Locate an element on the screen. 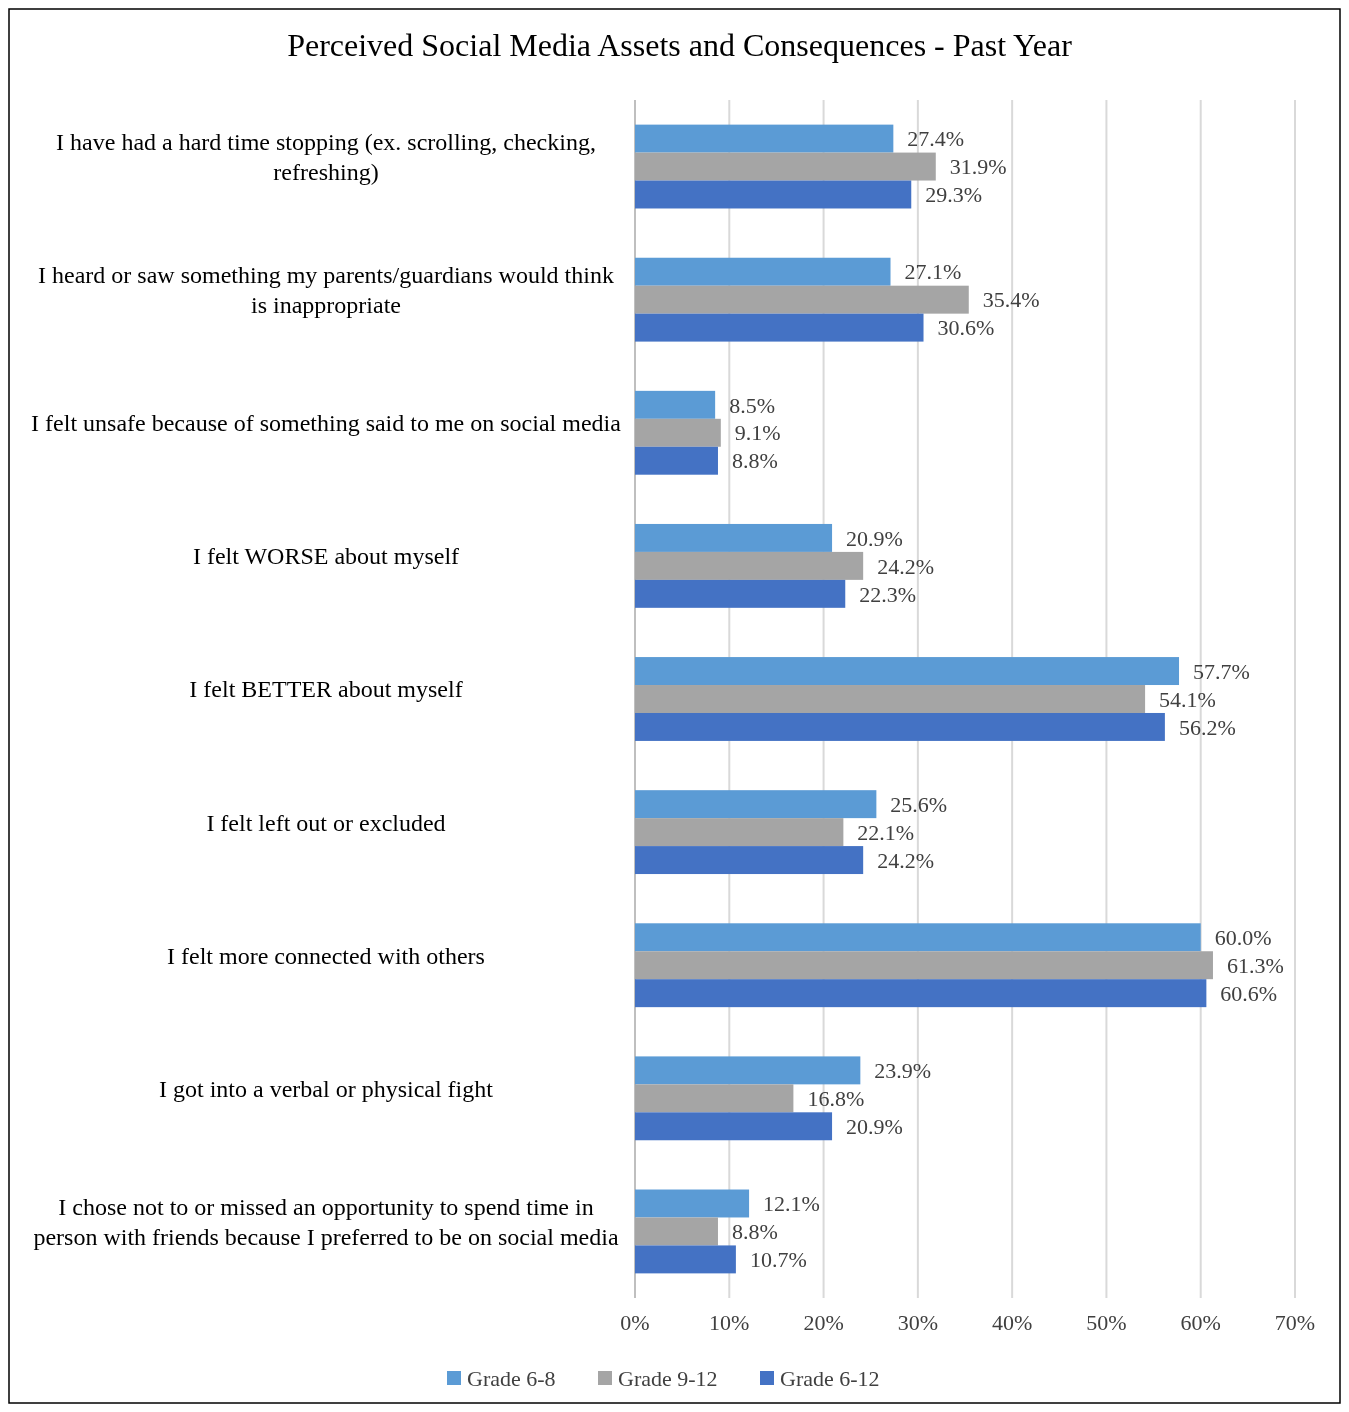  chart-title: Perceived Social Media Assets and Consequences - Past Year is located at coordinates (680, 45).